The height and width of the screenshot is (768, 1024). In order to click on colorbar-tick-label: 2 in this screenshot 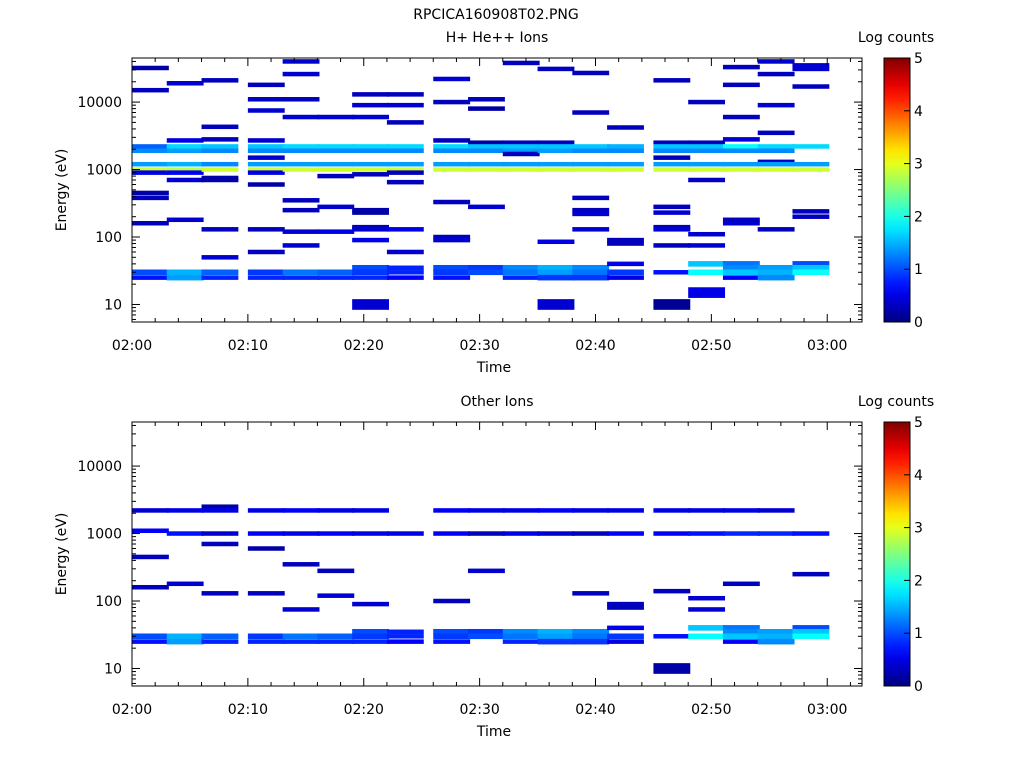, I will do `click(918, 217)`.